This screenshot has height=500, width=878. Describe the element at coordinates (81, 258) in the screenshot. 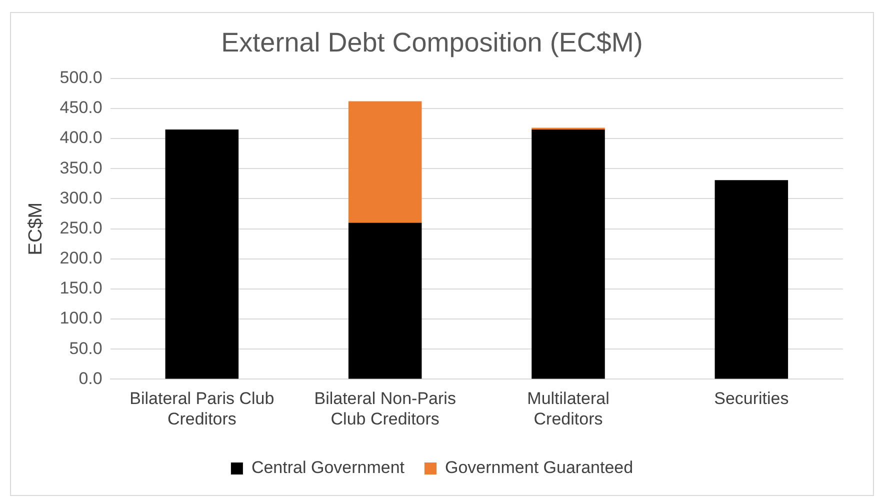

I see `y-tick-label: 200.0` at that location.